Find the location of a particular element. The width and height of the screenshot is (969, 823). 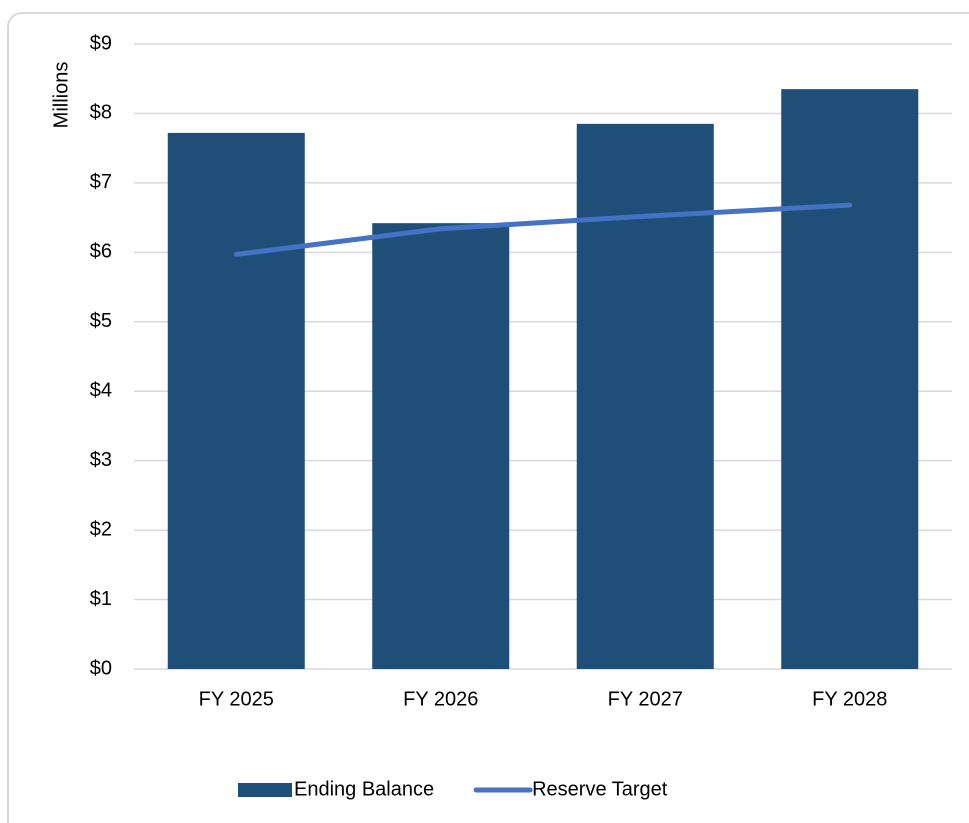

y-tick-label: $9 is located at coordinates (101, 43).